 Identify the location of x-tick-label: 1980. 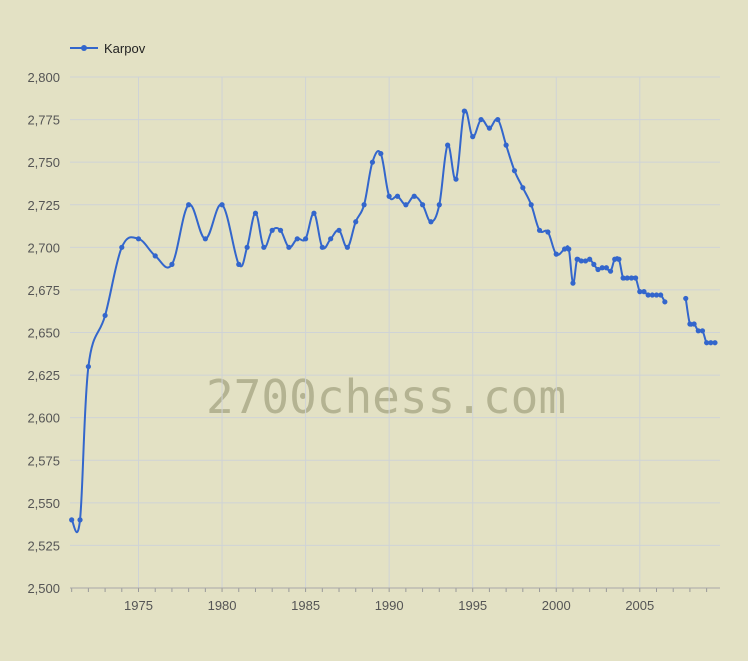
(222, 605).